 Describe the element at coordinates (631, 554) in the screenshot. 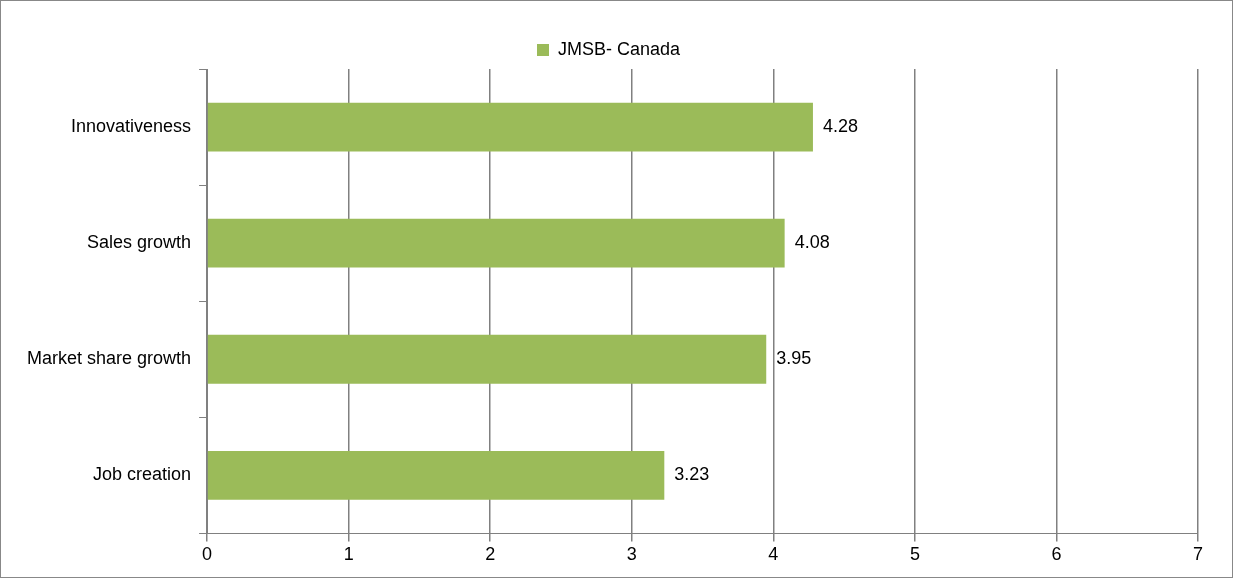

I see `x-tick-label: 3` at that location.